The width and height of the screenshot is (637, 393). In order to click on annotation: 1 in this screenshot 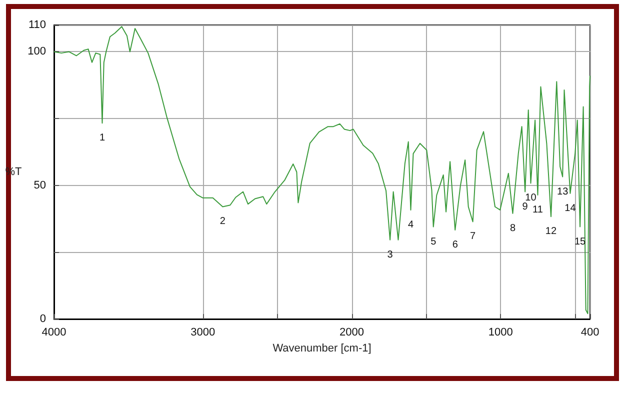, I will do `click(102, 138)`.